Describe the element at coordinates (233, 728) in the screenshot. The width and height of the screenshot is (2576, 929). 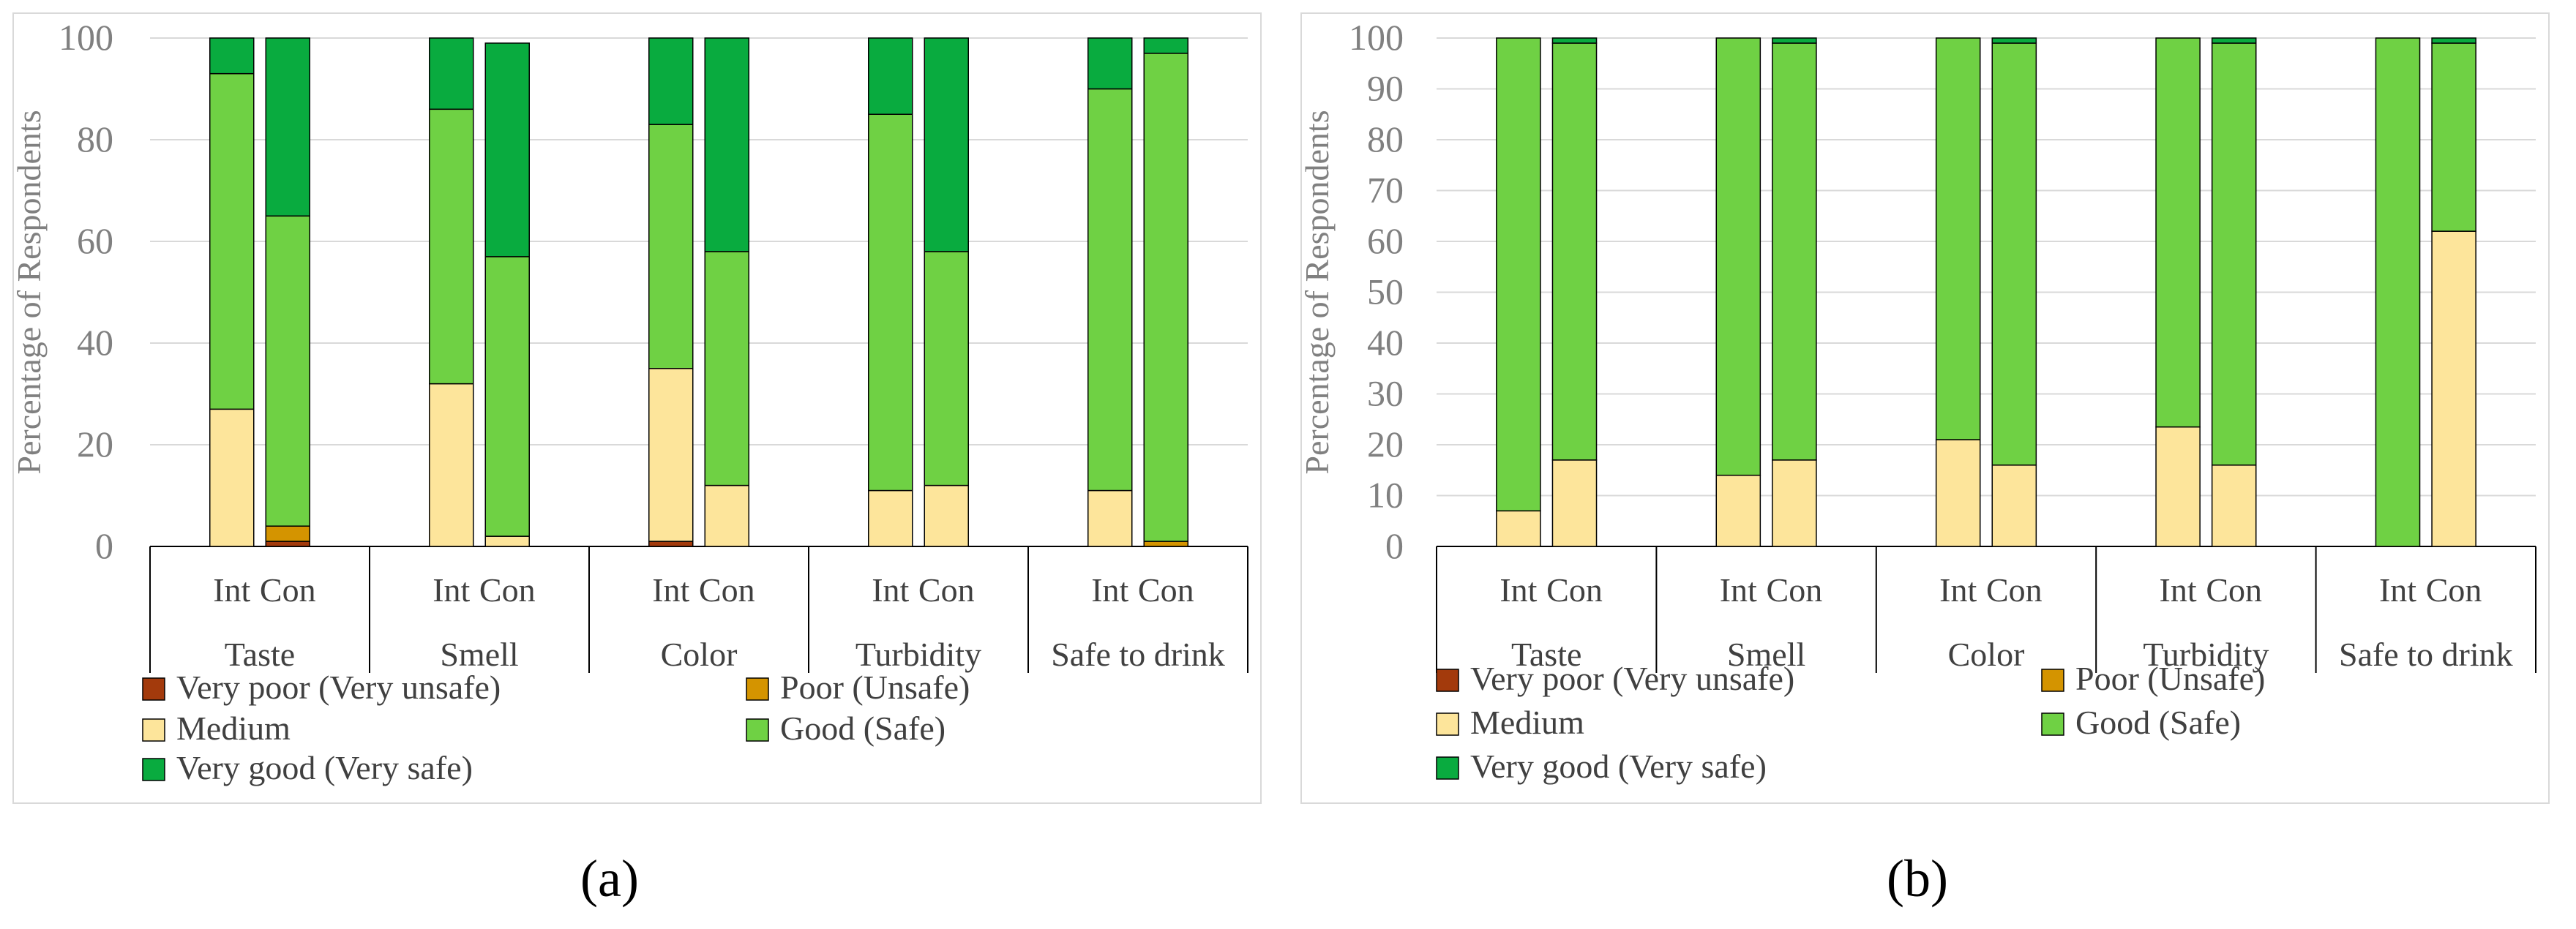
I see `legend-label: Medium` at that location.